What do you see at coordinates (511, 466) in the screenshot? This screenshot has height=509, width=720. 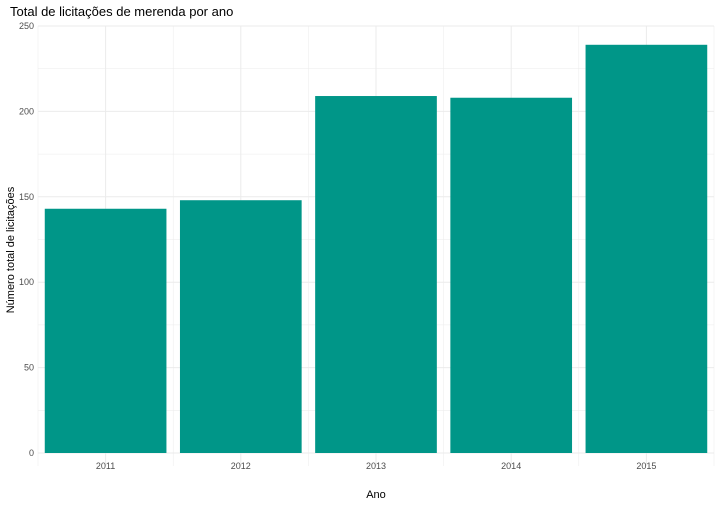 I see `x-tick-label: 2014` at bounding box center [511, 466].